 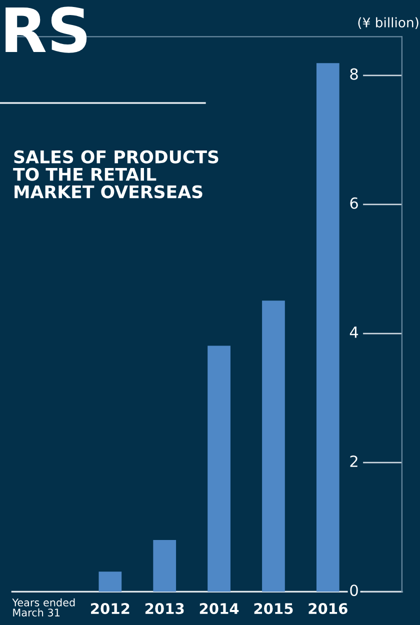 What do you see at coordinates (219, 608) in the screenshot?
I see `x-tick-label: 2014` at bounding box center [219, 608].